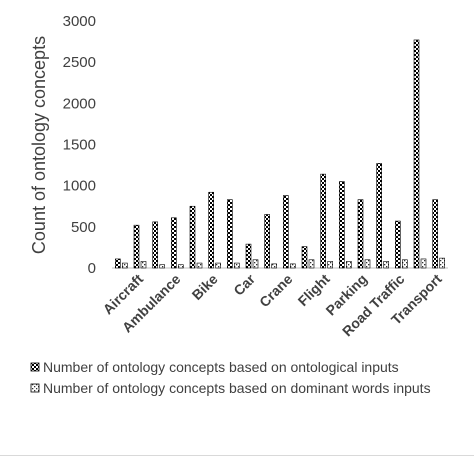  What do you see at coordinates (79, 21) in the screenshot?
I see `y-tick-label: 3000` at bounding box center [79, 21].